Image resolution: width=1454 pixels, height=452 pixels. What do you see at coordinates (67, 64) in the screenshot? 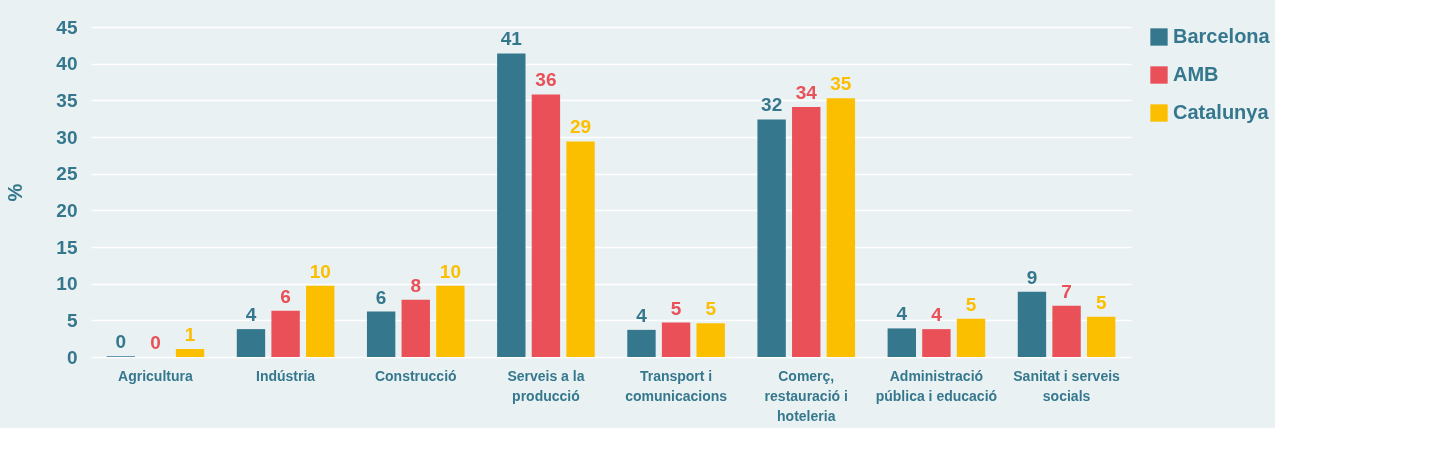
I see `y-tick-label: 40` at bounding box center [67, 64].